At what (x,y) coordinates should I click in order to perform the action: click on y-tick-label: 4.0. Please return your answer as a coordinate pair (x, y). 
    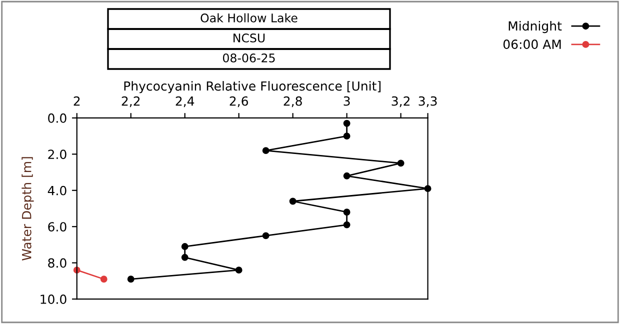
    Looking at the image, I should click on (57, 191).